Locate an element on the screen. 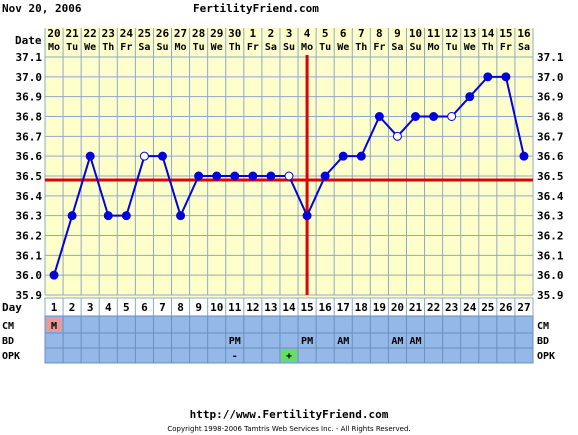 The width and height of the screenshot is (578, 435). cm-highlight is located at coordinates (54, 324).